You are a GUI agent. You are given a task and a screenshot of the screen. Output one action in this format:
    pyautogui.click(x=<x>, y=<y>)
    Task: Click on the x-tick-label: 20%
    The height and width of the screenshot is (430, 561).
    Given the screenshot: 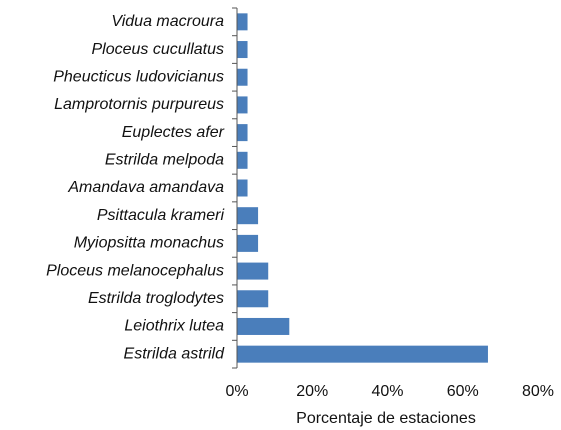 What is the action you would take?
    pyautogui.click(x=312, y=391)
    